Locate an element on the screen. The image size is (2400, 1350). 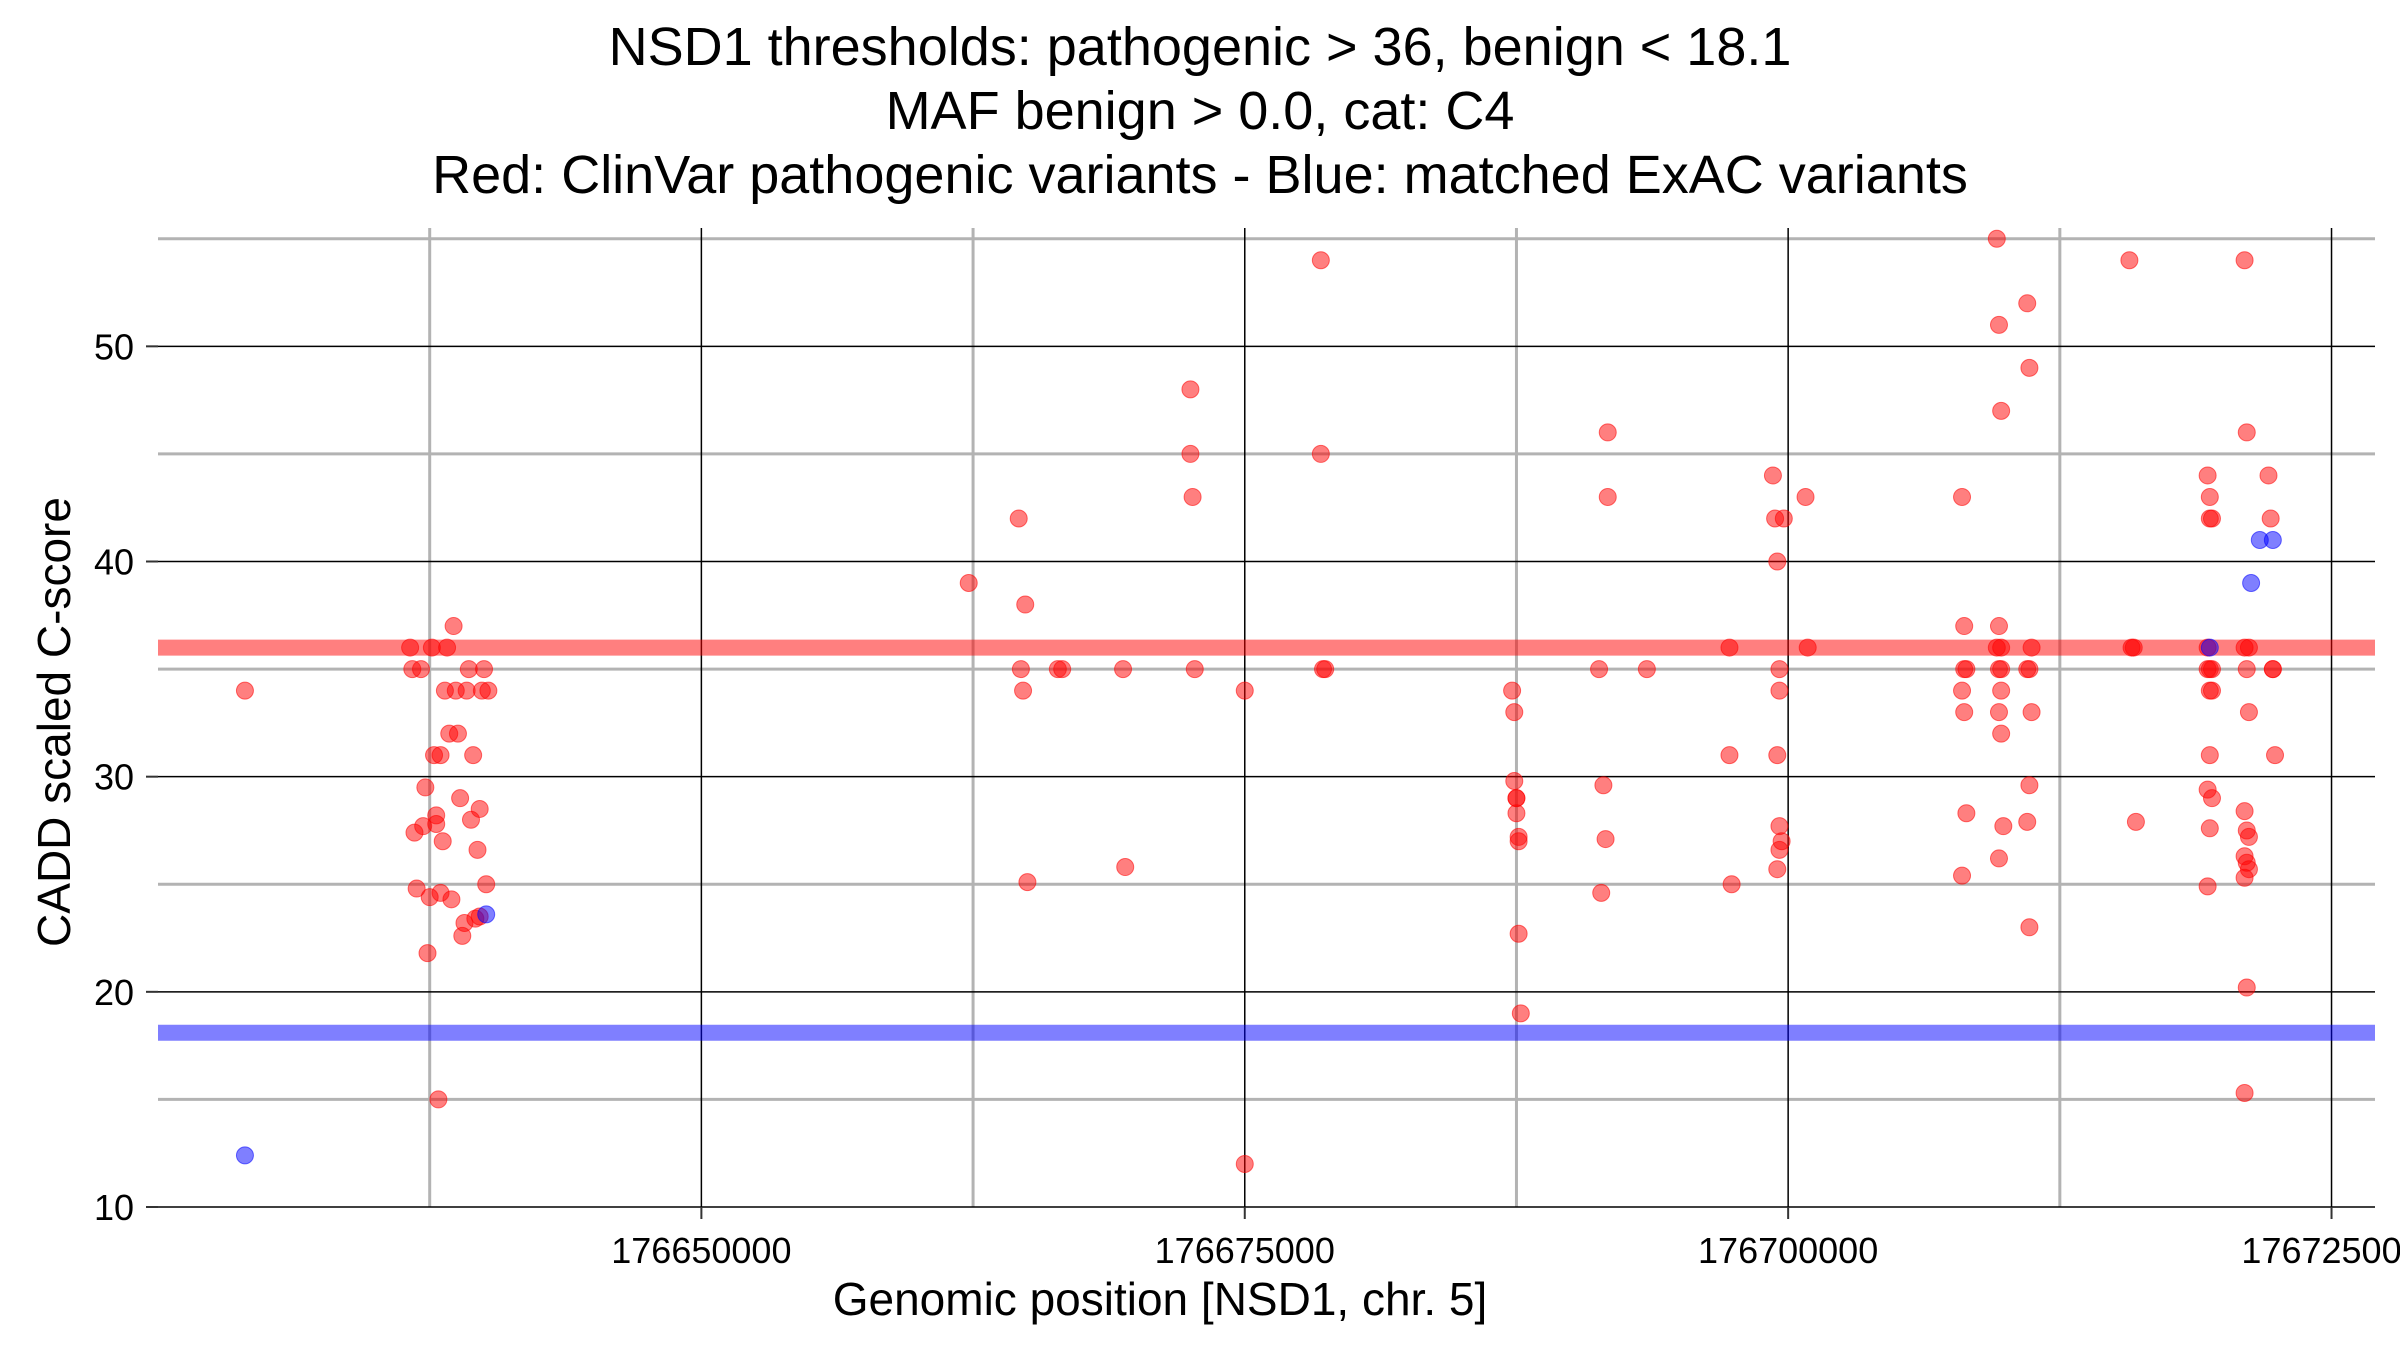
x-tick-label: 176725000 is located at coordinates (2320, 1250).